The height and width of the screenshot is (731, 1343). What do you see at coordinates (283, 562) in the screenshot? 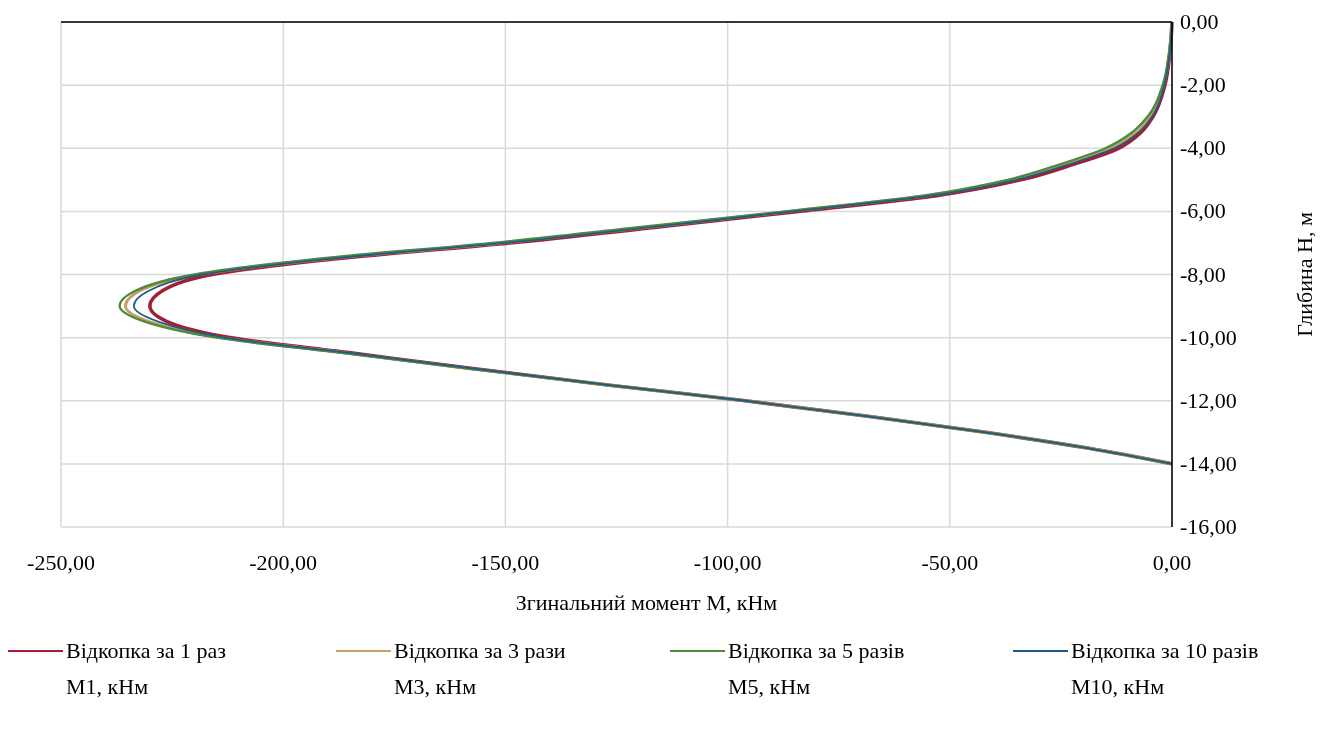
I see `x-tick-label: -200,00` at bounding box center [283, 562].